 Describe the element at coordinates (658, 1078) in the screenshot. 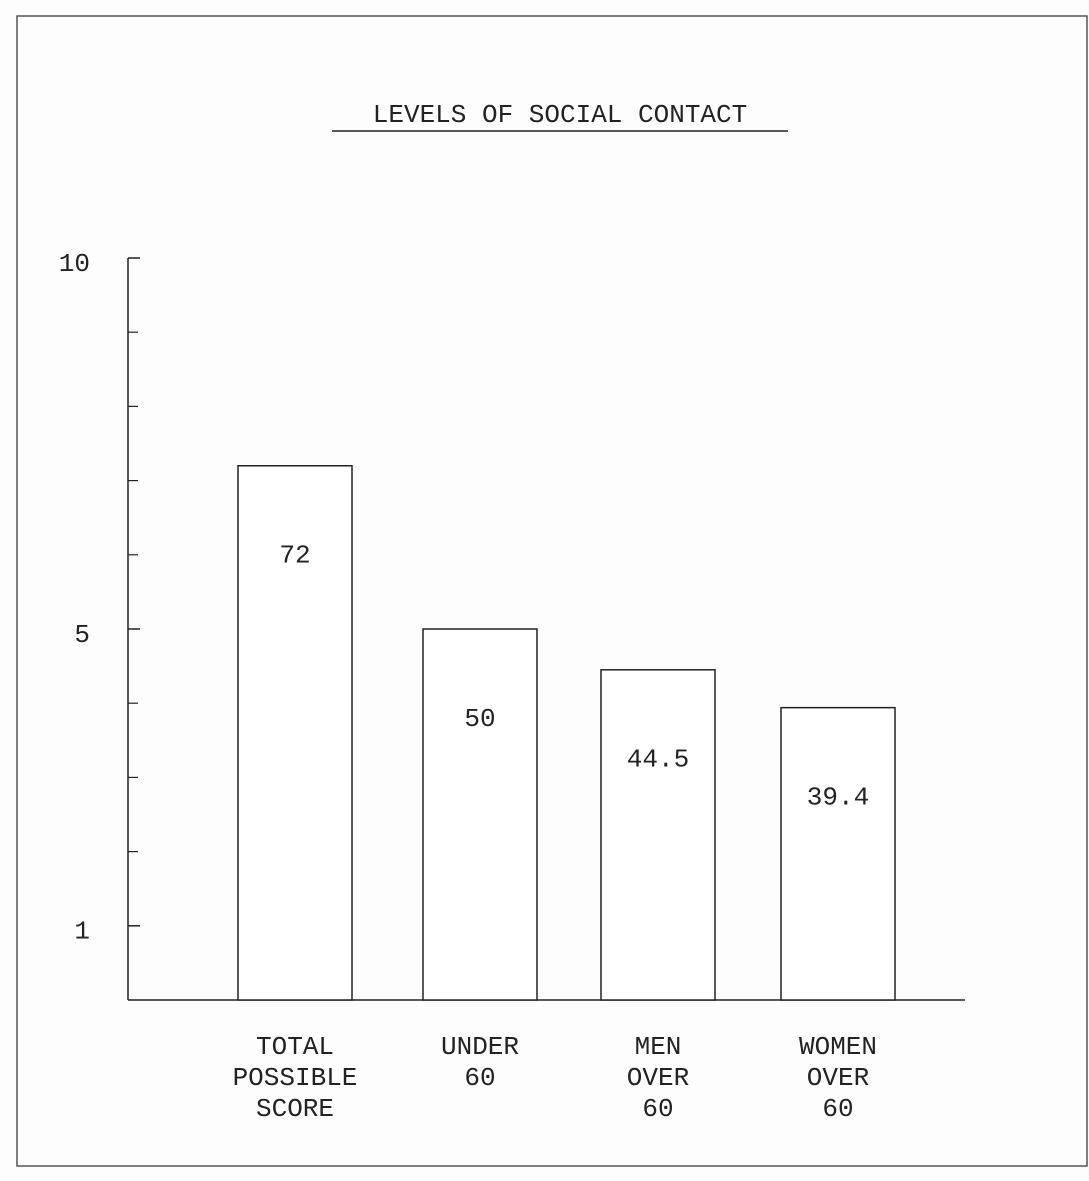

I see `x-tick-label: MEN OVER 60` at that location.